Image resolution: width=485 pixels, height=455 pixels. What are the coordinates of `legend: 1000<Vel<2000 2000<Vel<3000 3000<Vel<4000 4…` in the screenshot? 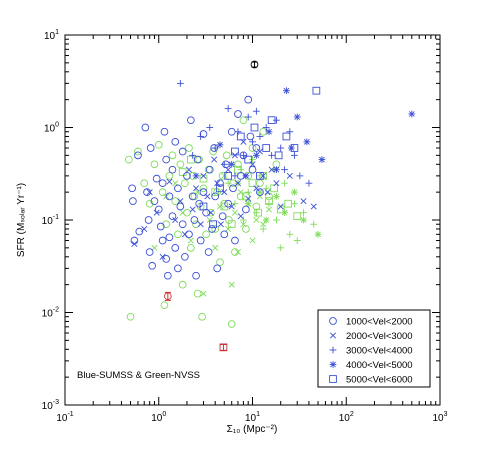 It's located at (374, 348).